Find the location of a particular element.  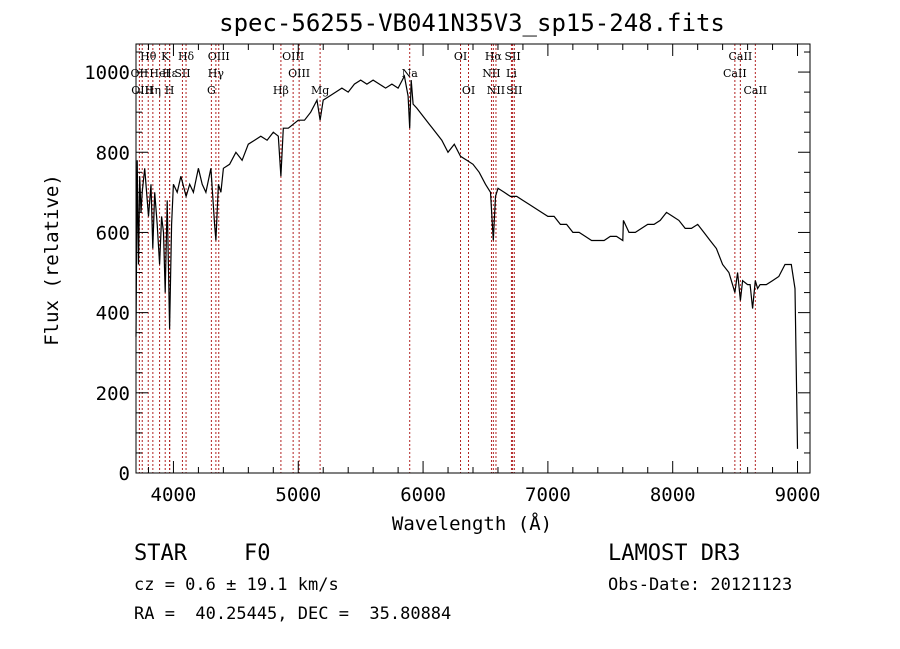

object-class: STAR is located at coordinates (161, 553).